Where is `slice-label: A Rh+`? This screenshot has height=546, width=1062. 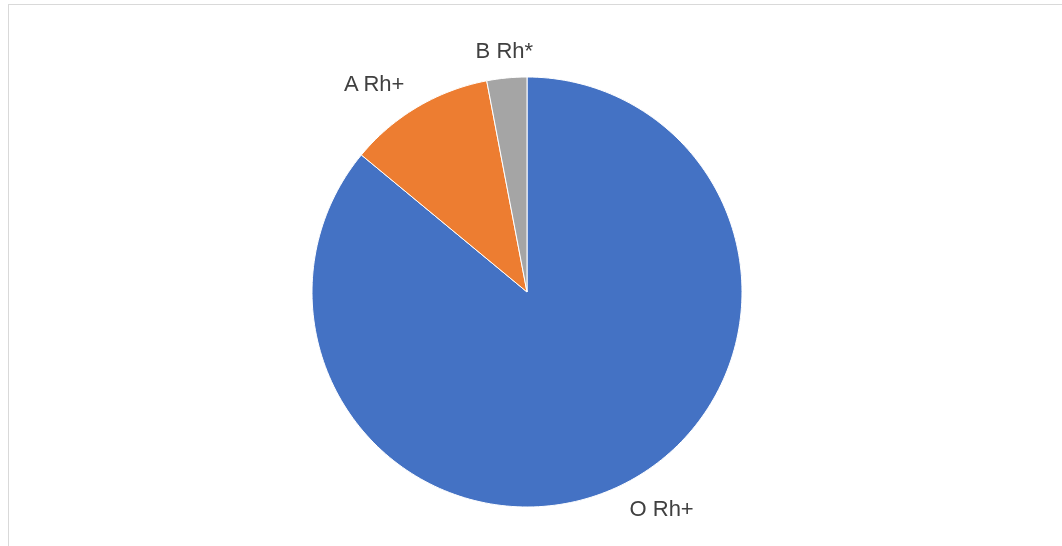
slice-label: A Rh+ is located at coordinates (374, 83).